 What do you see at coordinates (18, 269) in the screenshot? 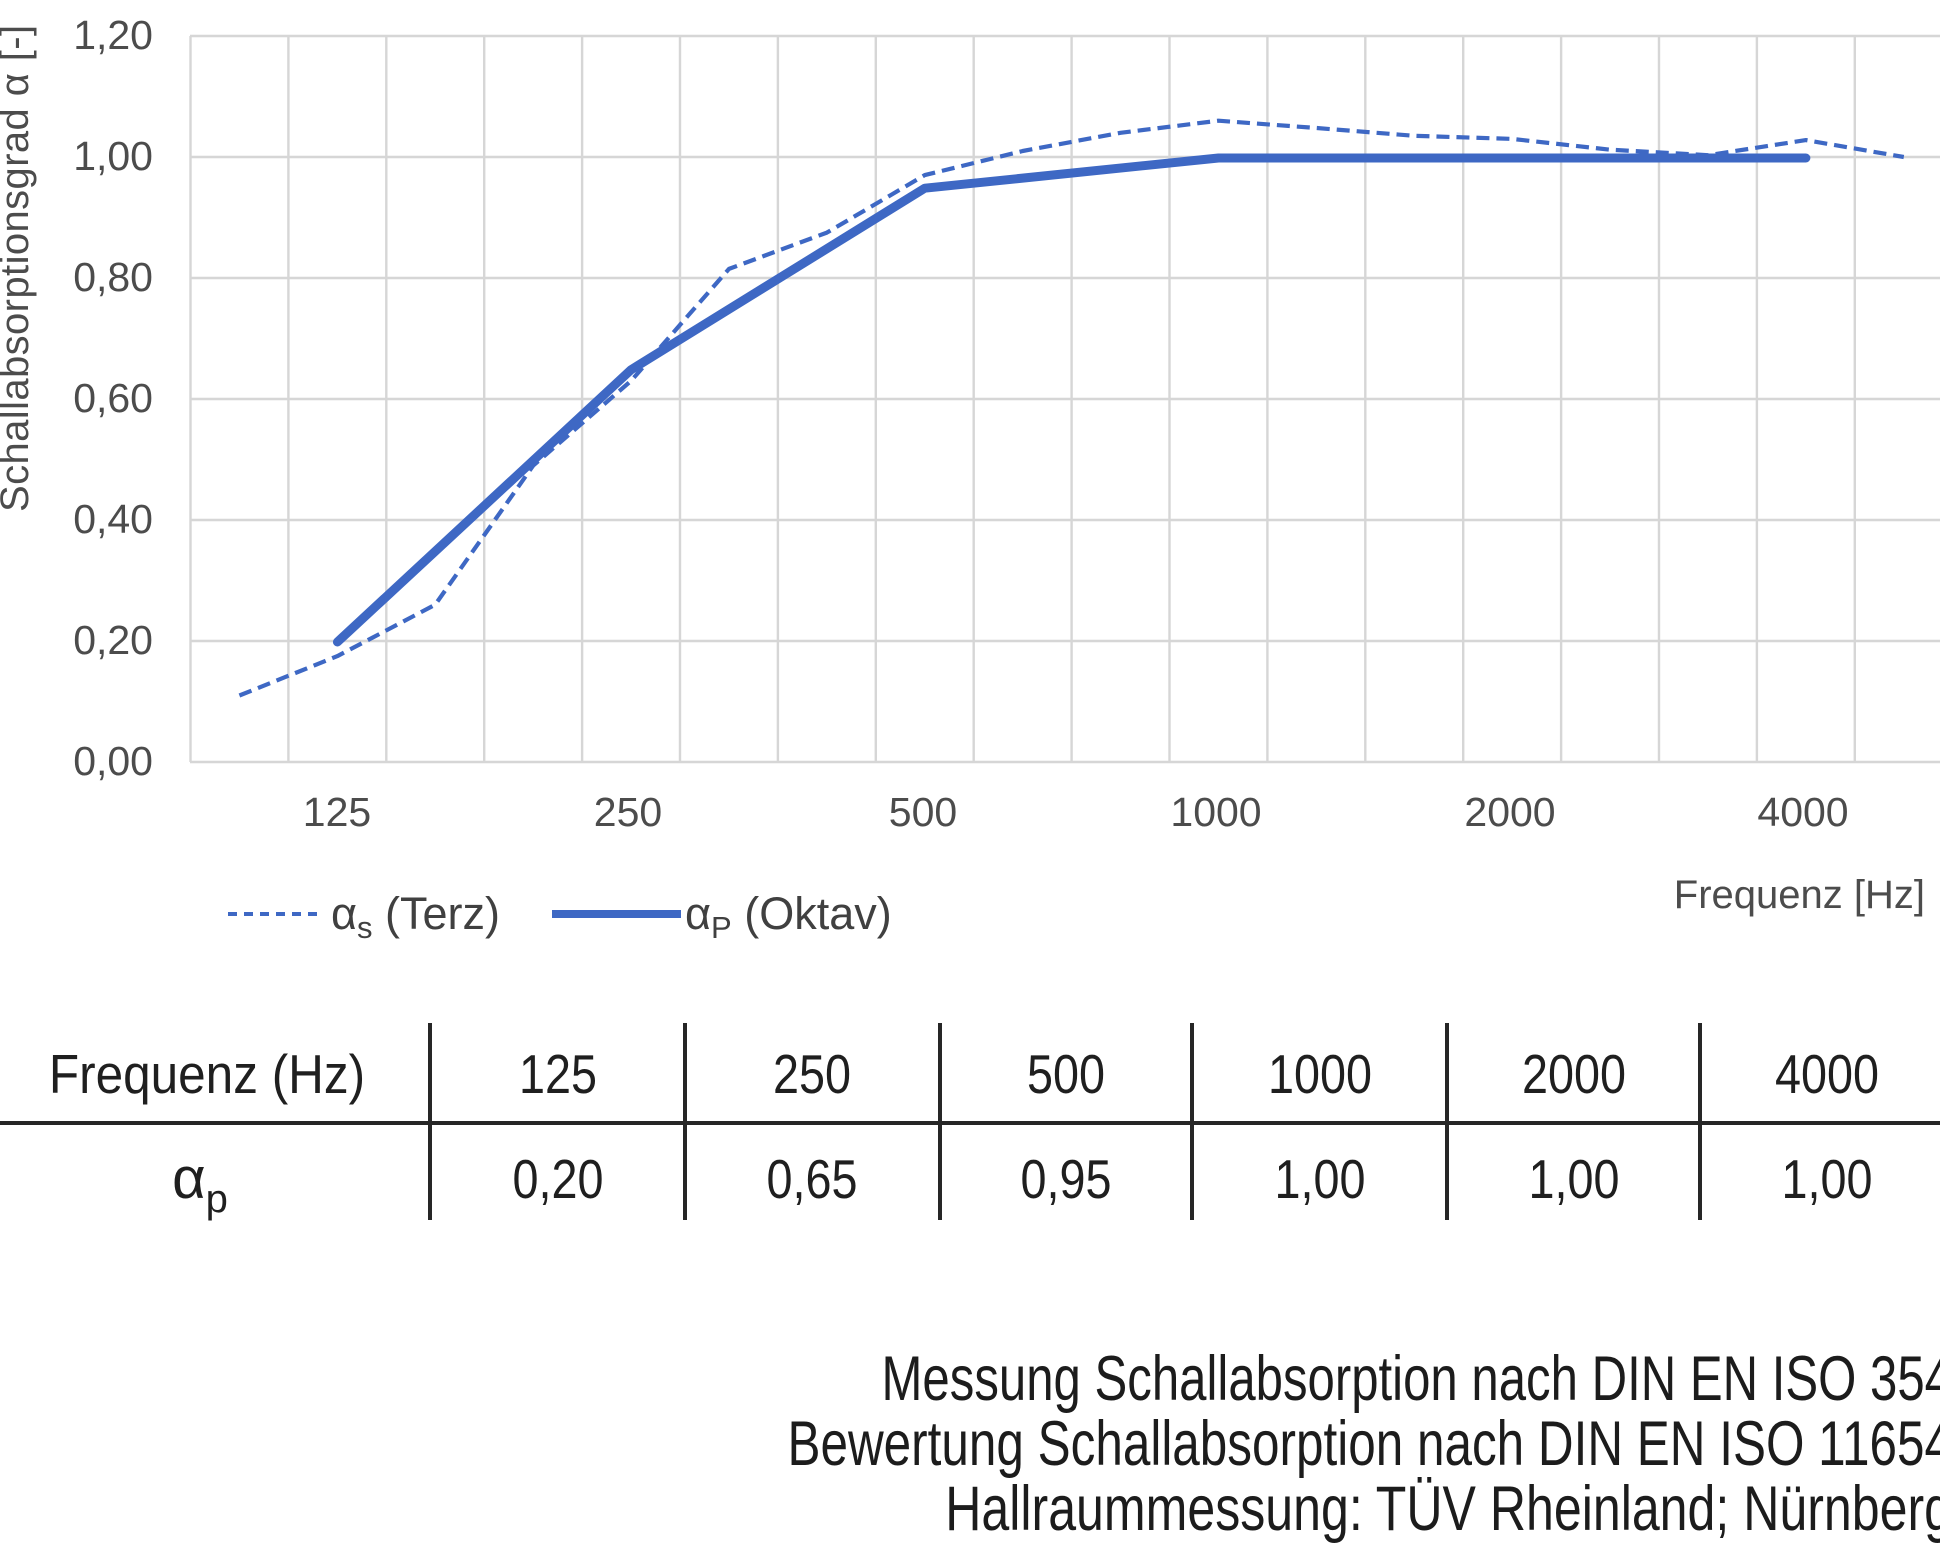
I see `svg-text: Schallabsorptionsgrad α [-]` at bounding box center [18, 269].